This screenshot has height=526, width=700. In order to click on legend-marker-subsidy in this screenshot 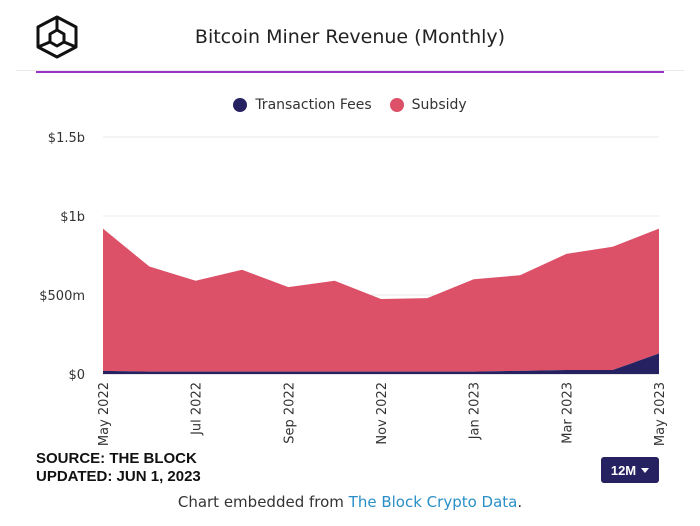, I will do `click(396, 105)`.